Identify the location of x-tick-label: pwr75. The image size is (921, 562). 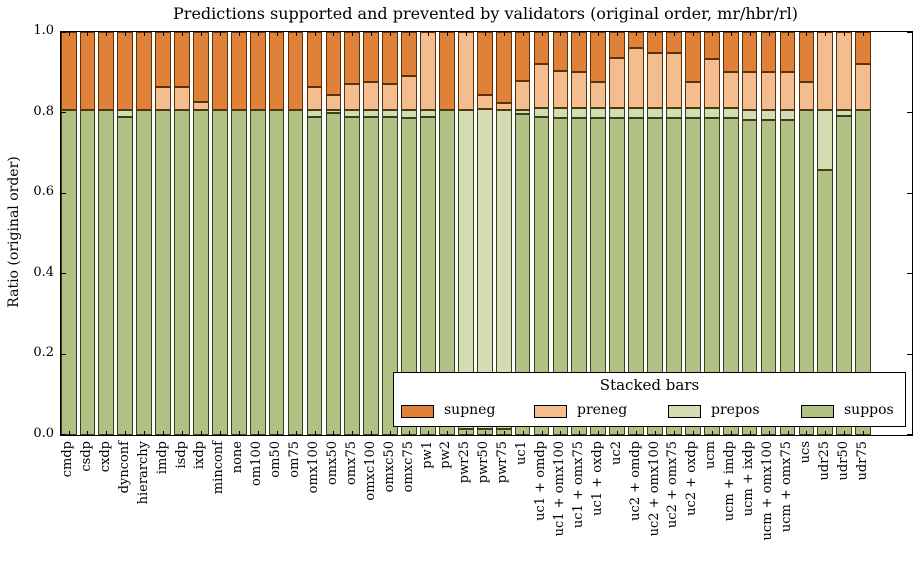
(503, 462).